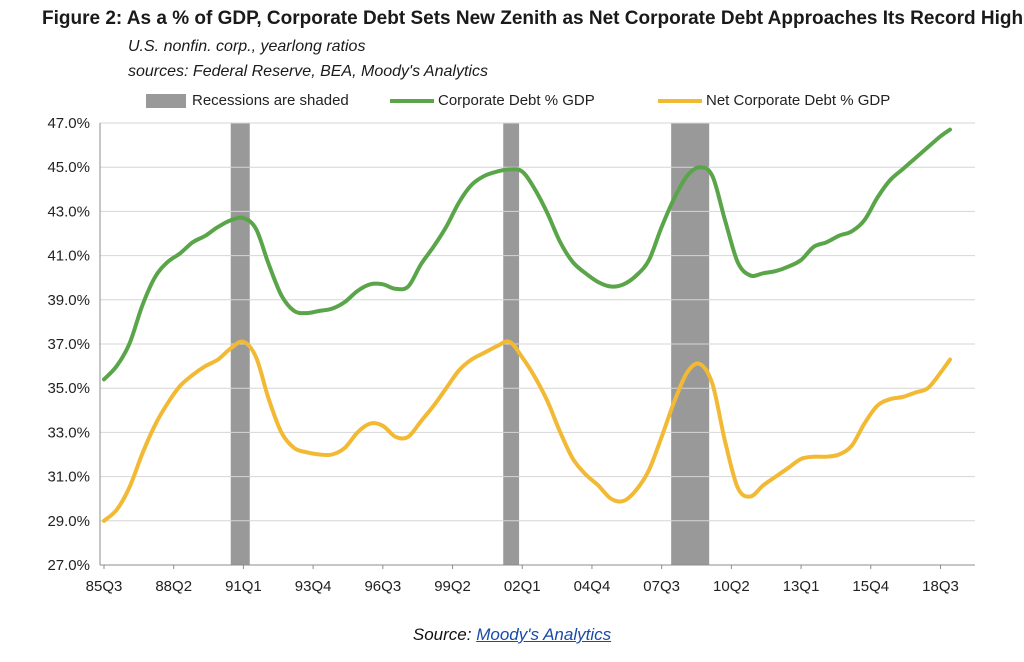  I want to click on source-note: Source: Moody's Analytics, so click(512, 635).